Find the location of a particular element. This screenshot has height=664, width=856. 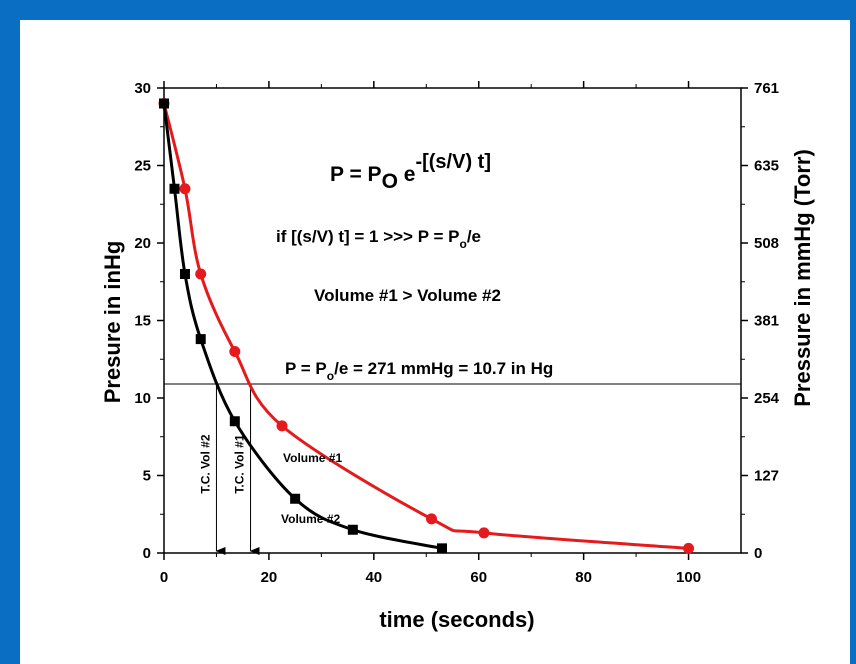

x-tick-label: 20 is located at coordinates (269, 577).